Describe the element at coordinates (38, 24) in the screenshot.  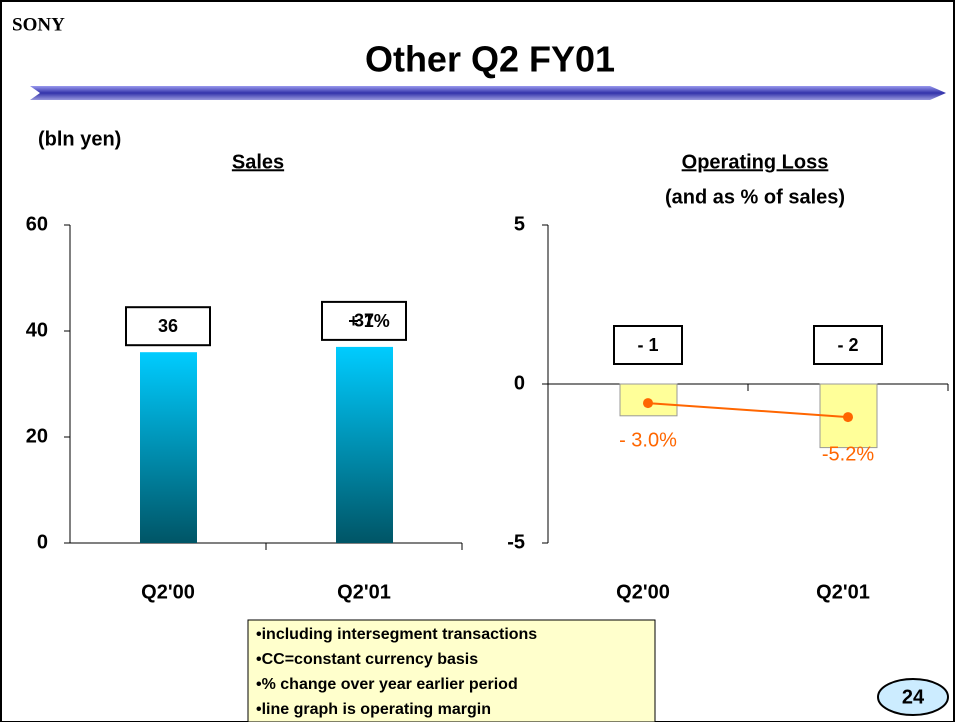
I see `brand: SONY` at that location.